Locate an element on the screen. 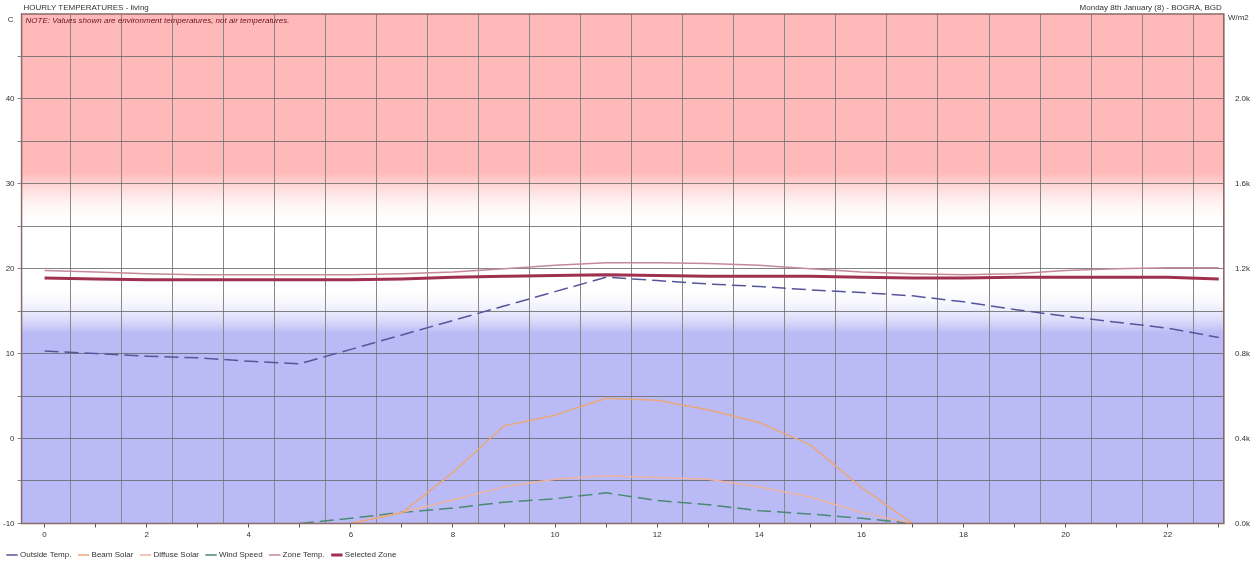  x-tick-label: 12 is located at coordinates (657, 535).